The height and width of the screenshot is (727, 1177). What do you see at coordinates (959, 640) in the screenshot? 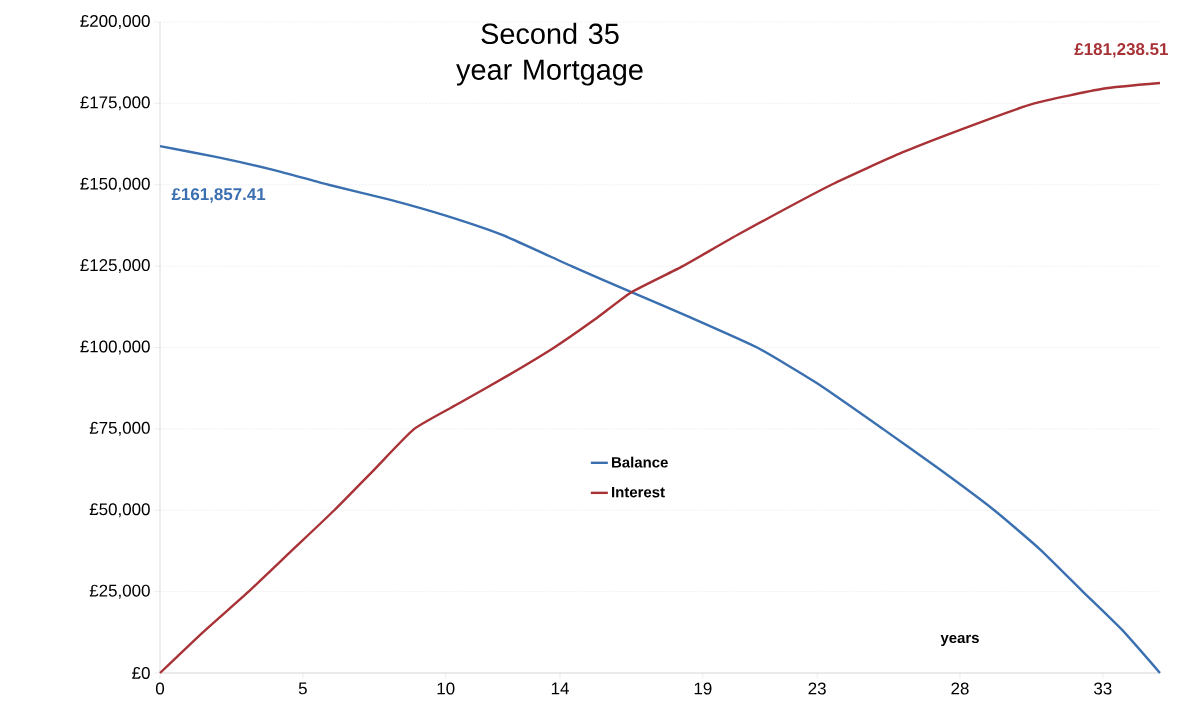
I see `x-axis-title: years` at bounding box center [959, 640].